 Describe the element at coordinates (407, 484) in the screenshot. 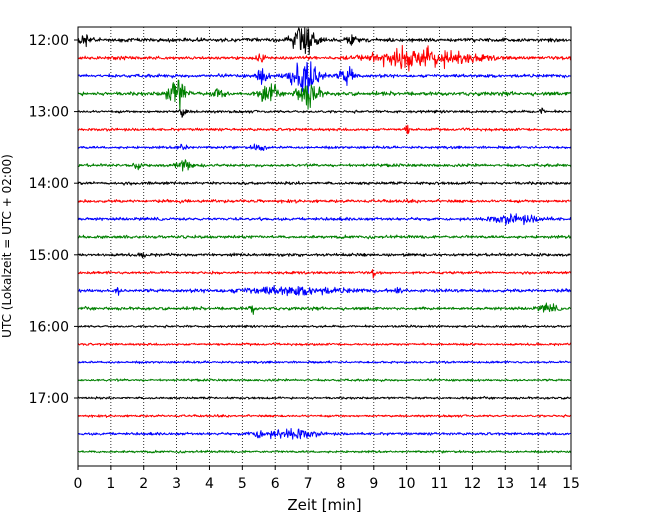

I see `x-tick-label-10: 10` at that location.